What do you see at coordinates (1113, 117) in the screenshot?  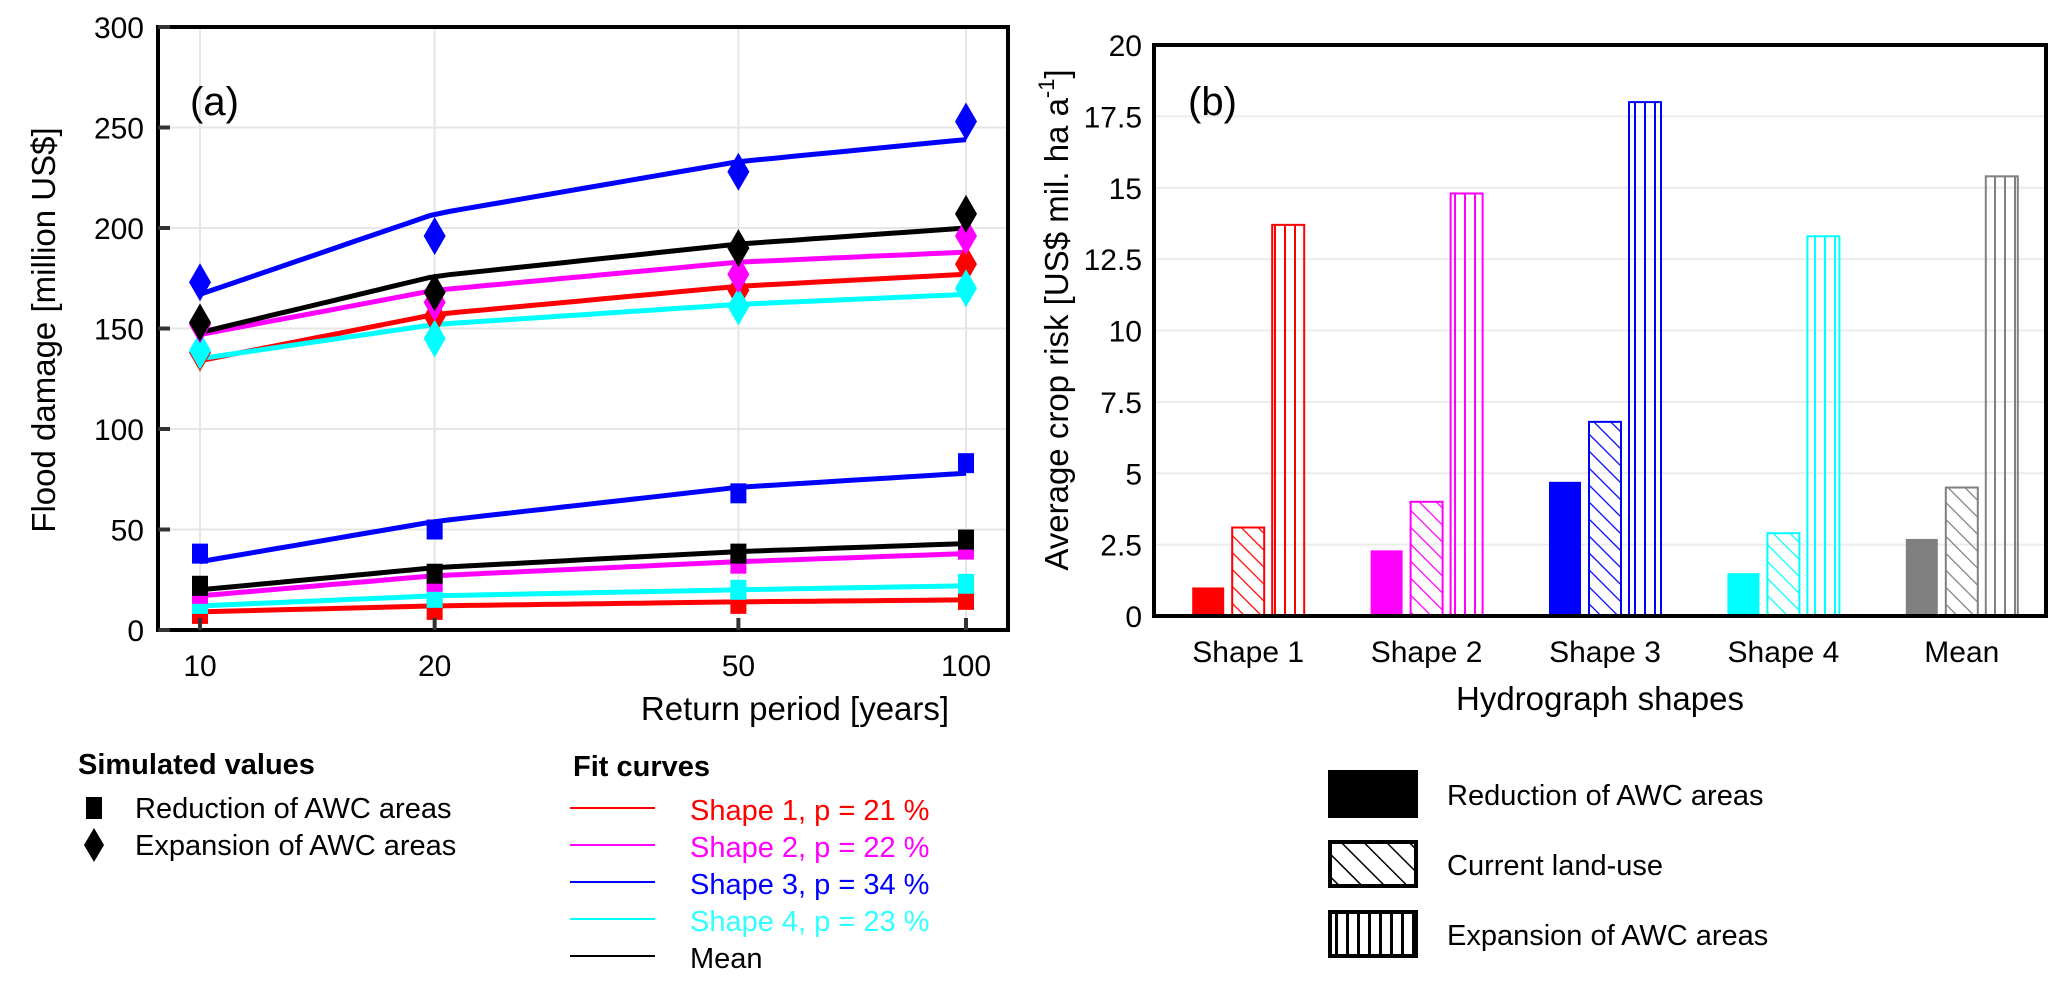 I see `y-tick-label: 17.5` at bounding box center [1113, 117].